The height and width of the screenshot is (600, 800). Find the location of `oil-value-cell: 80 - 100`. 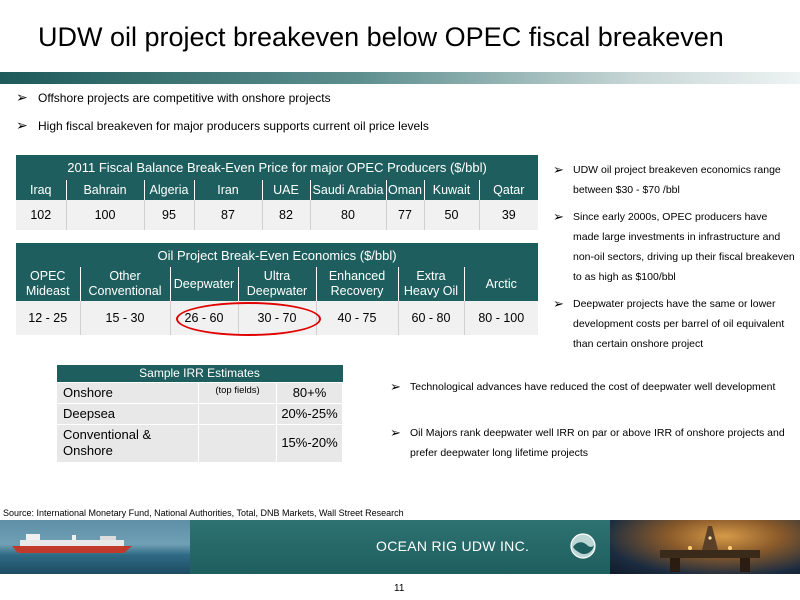

oil-value-cell: 80 - 100 is located at coordinates (501, 318).